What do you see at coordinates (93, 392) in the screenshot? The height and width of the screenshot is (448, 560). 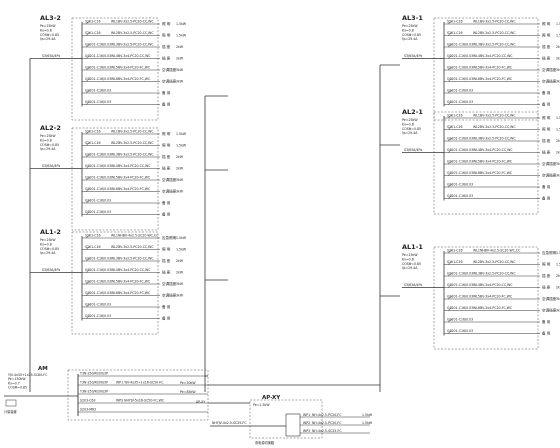 I see `am-row-breaker: T3N-250/R200/3P` at bounding box center [93, 392].